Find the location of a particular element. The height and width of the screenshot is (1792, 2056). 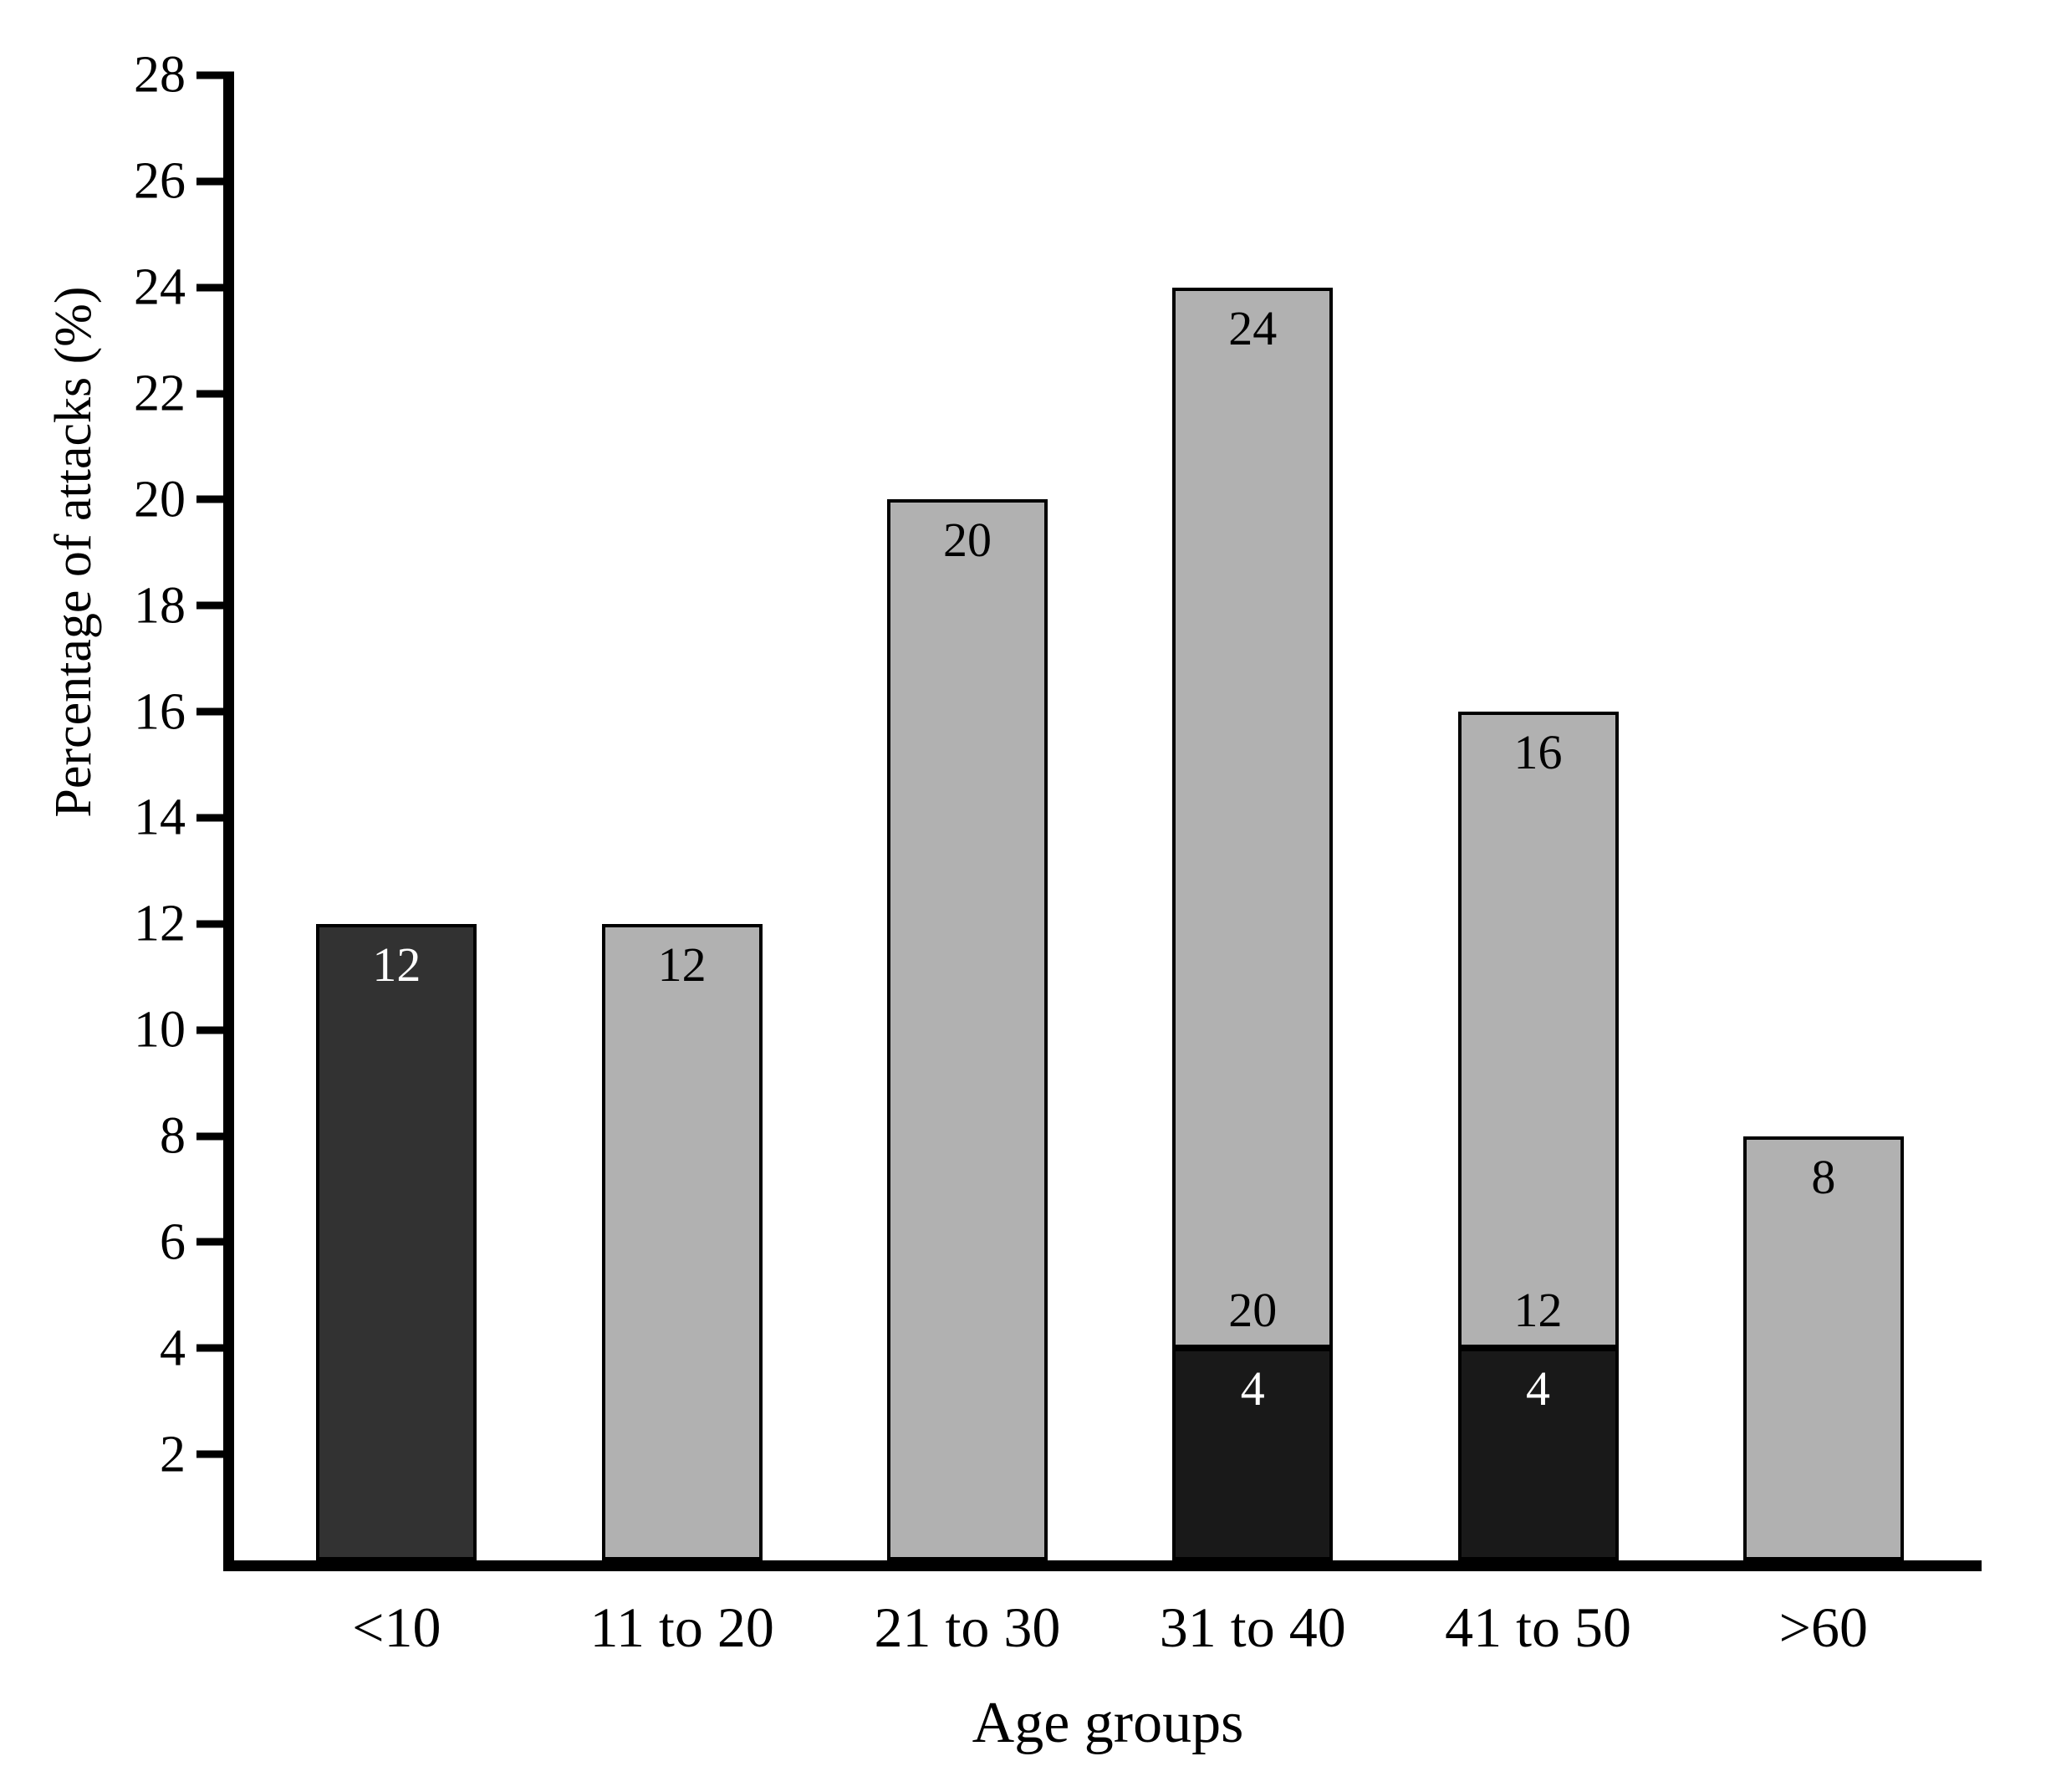

y-axis-tick-label: 20 is located at coordinates (160, 500).